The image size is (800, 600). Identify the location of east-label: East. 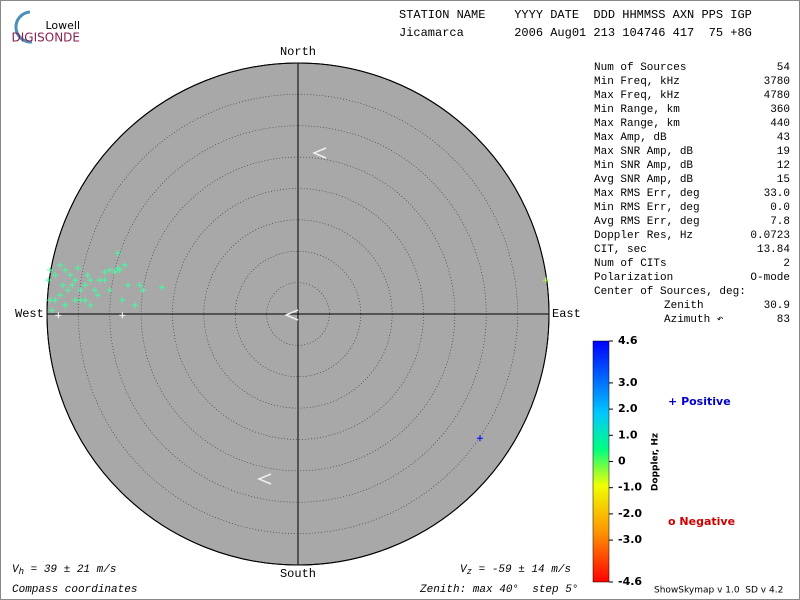
(566, 314).